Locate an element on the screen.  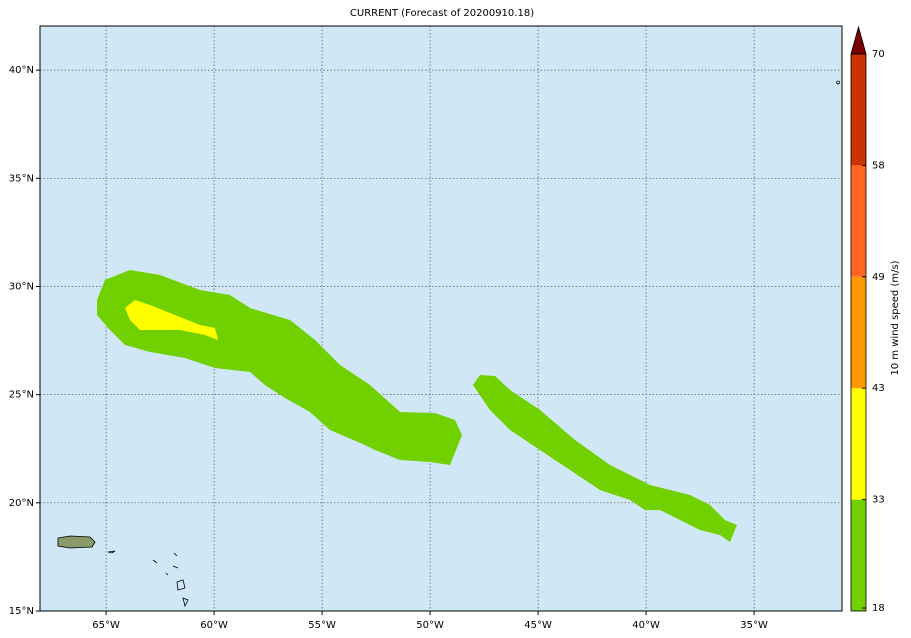
y-tick-label: 30°N is located at coordinates (21, 286).